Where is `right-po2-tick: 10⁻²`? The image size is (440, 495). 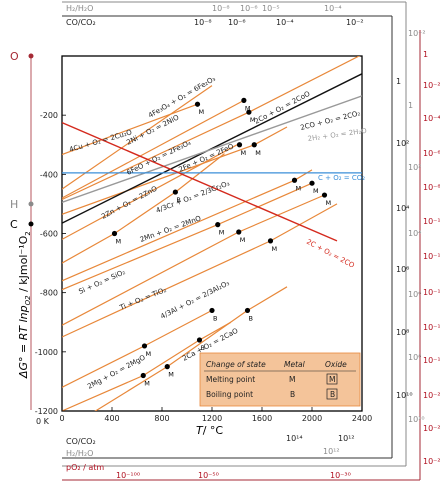
right-po2-tick: 10⁻² is located at coordinates (431, 85).